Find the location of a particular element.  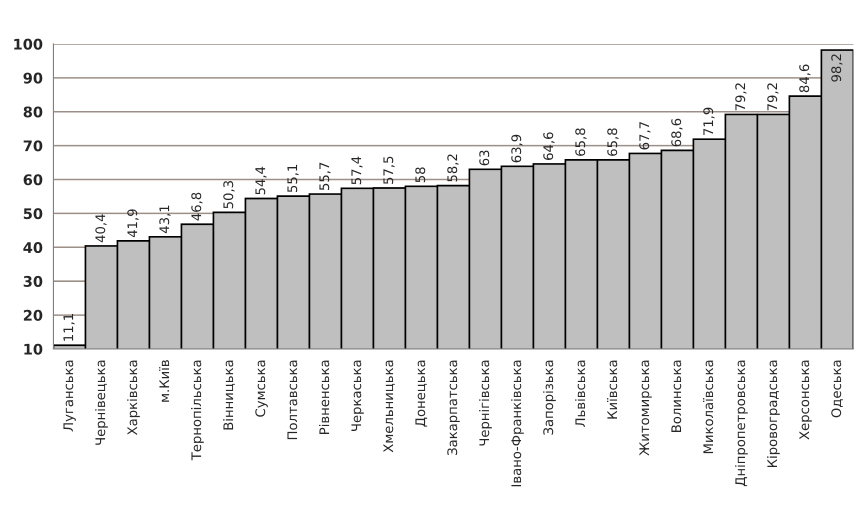

data-label: 64,6 is located at coordinates (549, 146).